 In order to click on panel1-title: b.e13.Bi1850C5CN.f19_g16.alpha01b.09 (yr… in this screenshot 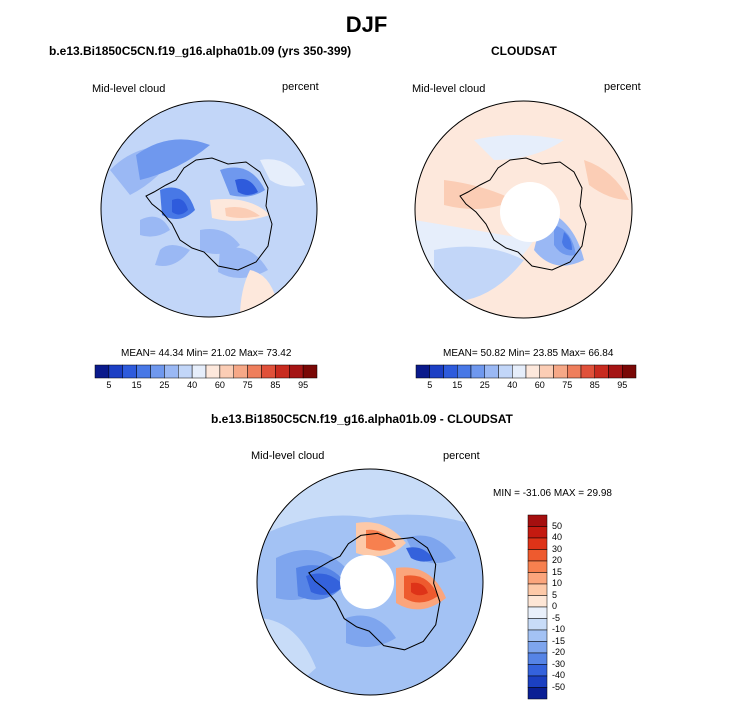, I will do `click(200, 51)`.